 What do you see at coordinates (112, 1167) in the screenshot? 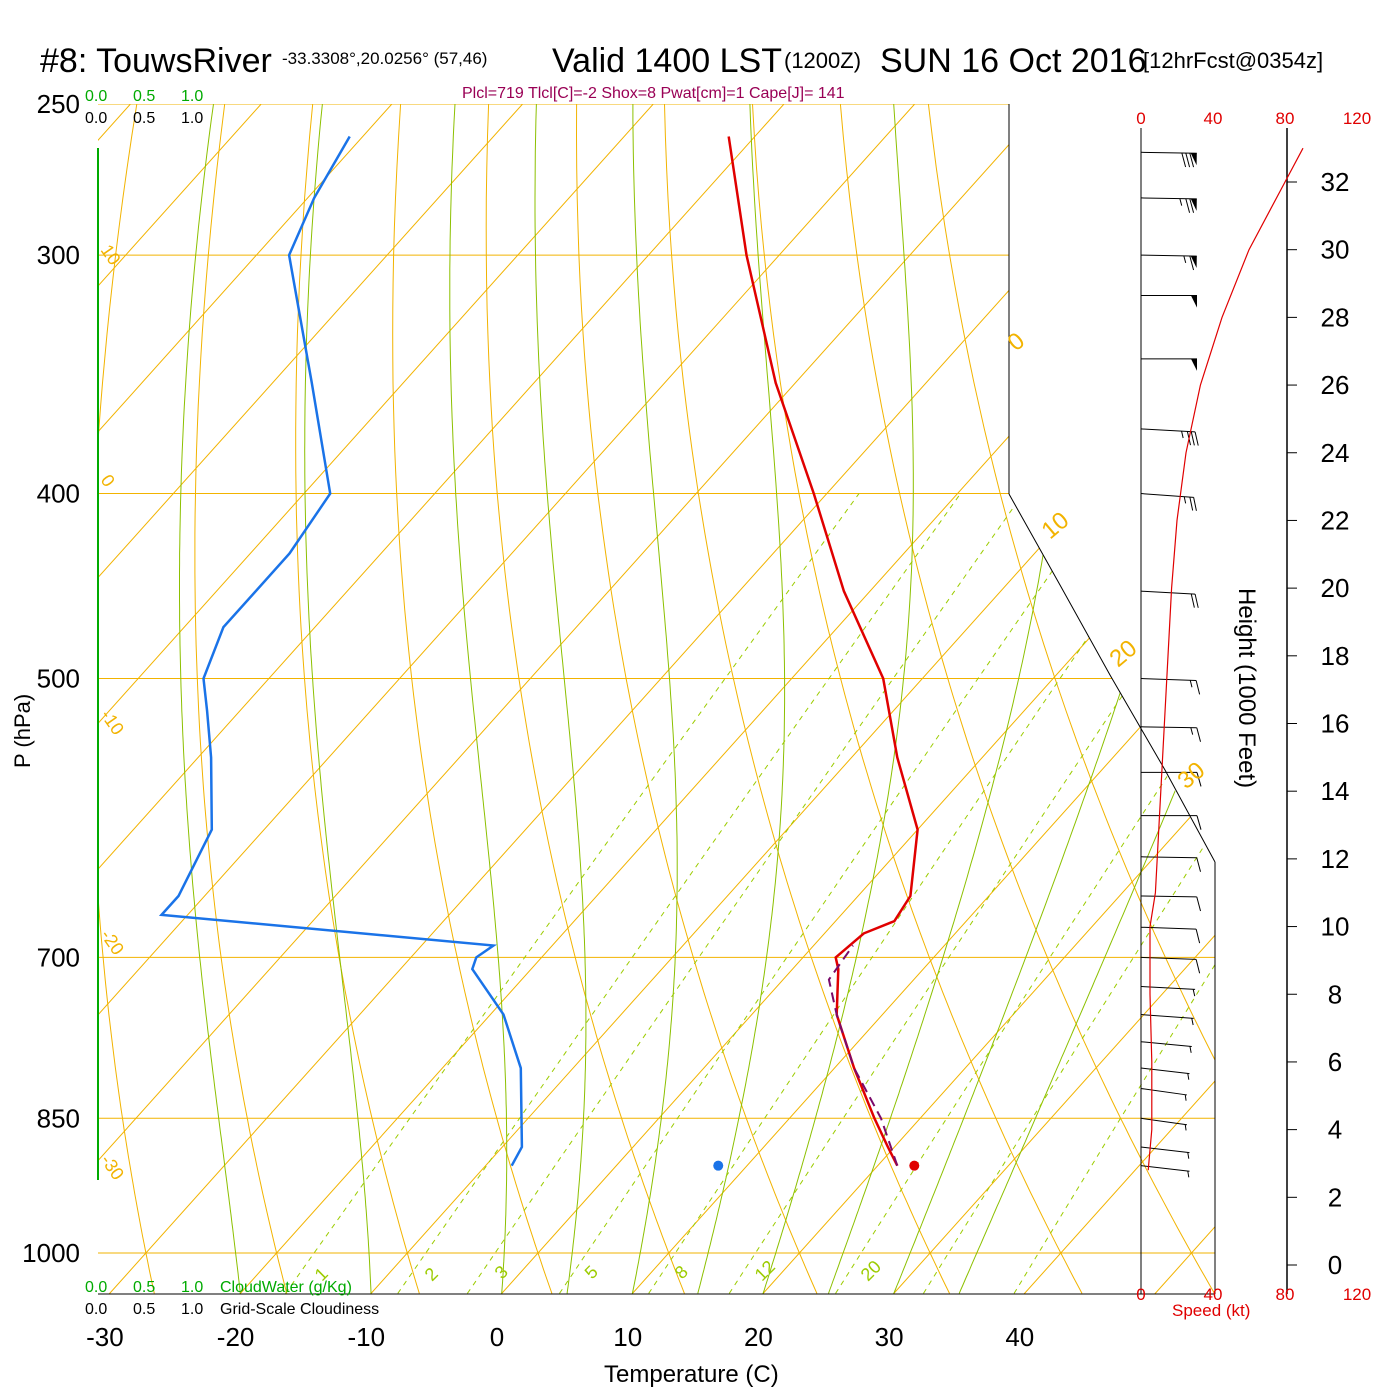
I see `isotherm-label: -30` at bounding box center [112, 1167].